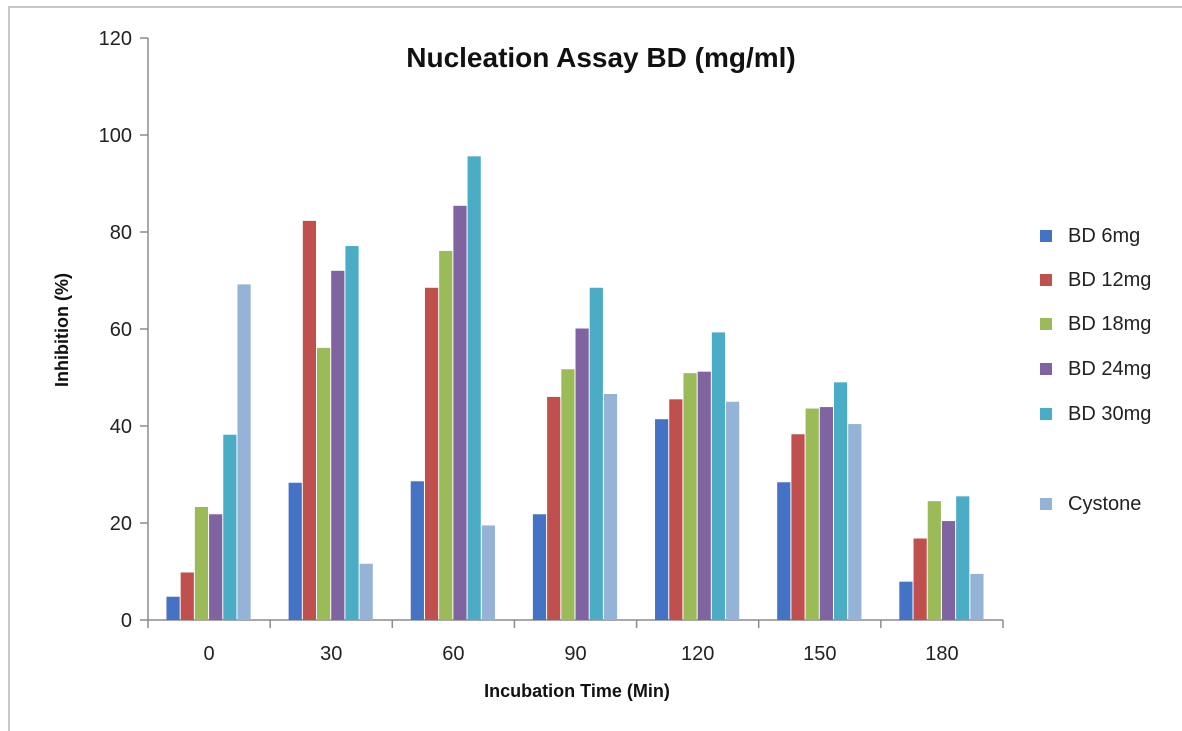  I want to click on y-tick-label: 80, so click(121, 233).